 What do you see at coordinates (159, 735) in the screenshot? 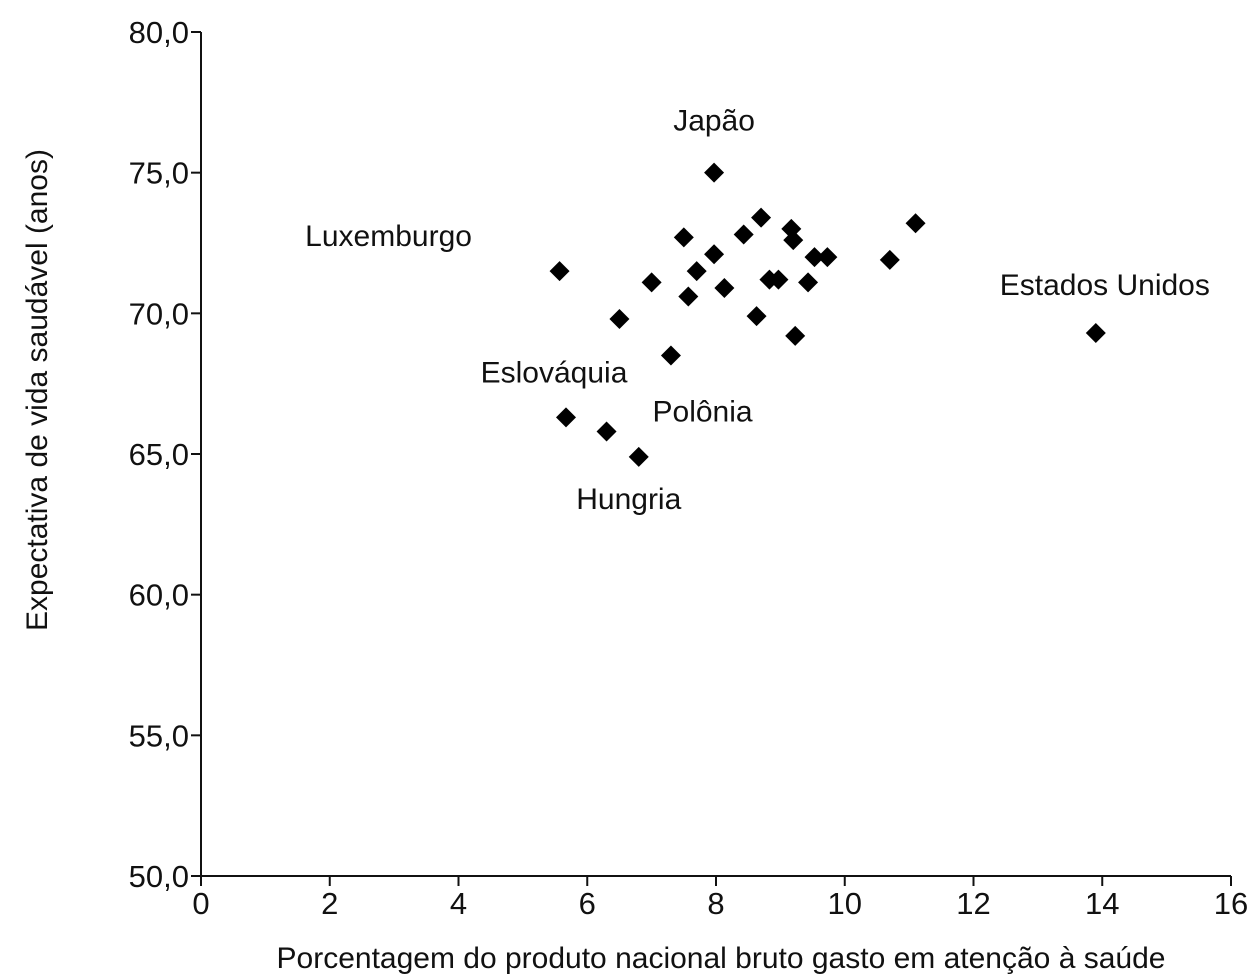
I see `y-tick-label: 55,0` at bounding box center [159, 735].